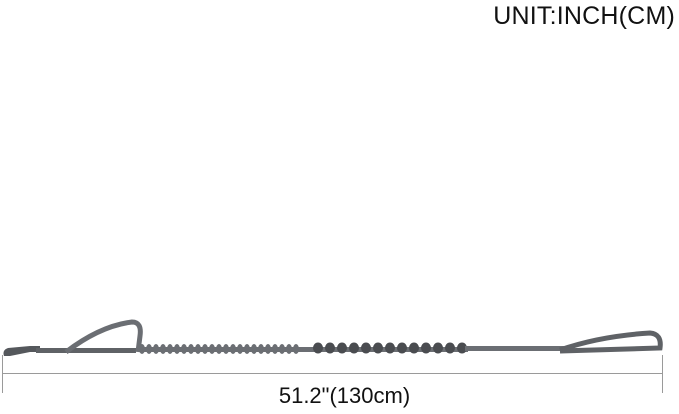 The width and height of the screenshot is (679, 414). Describe the element at coordinates (103, 336) in the screenshot. I see `handle-loop-left` at that location.